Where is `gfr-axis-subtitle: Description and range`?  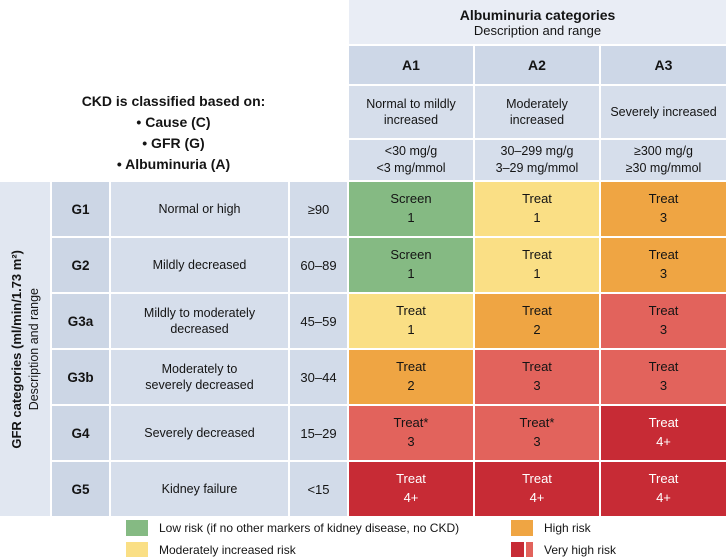 gfr-axis-subtitle: Description and range is located at coordinates (34, 349).